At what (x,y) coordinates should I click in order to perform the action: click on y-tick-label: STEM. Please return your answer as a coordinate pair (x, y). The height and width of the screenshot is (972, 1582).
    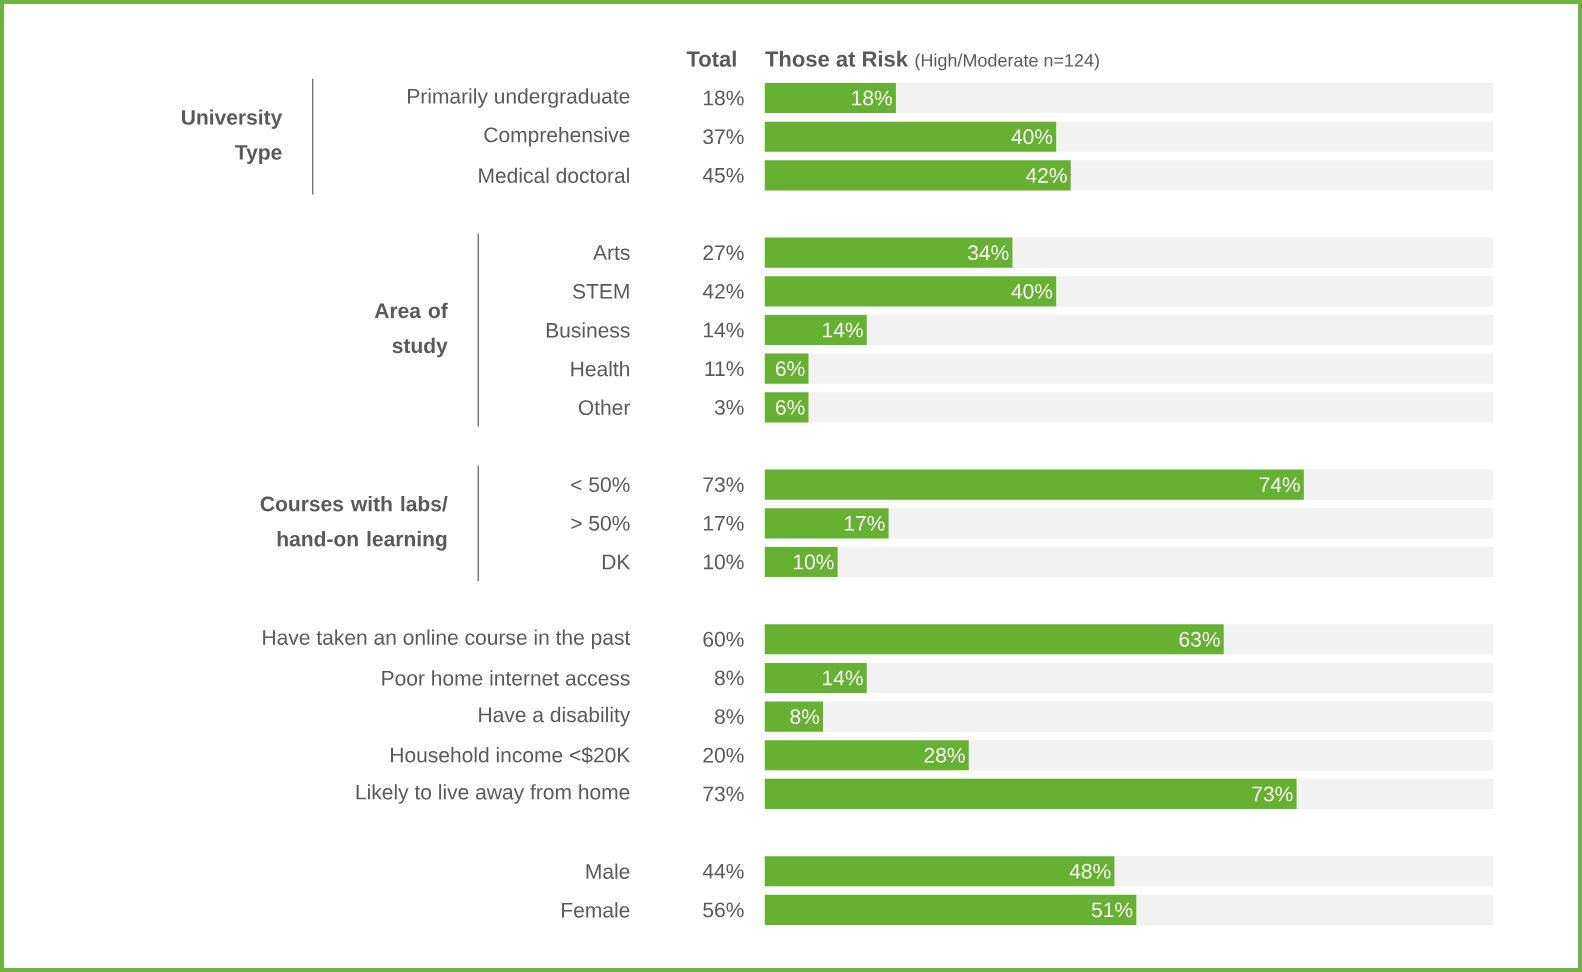
    Looking at the image, I should click on (601, 291).